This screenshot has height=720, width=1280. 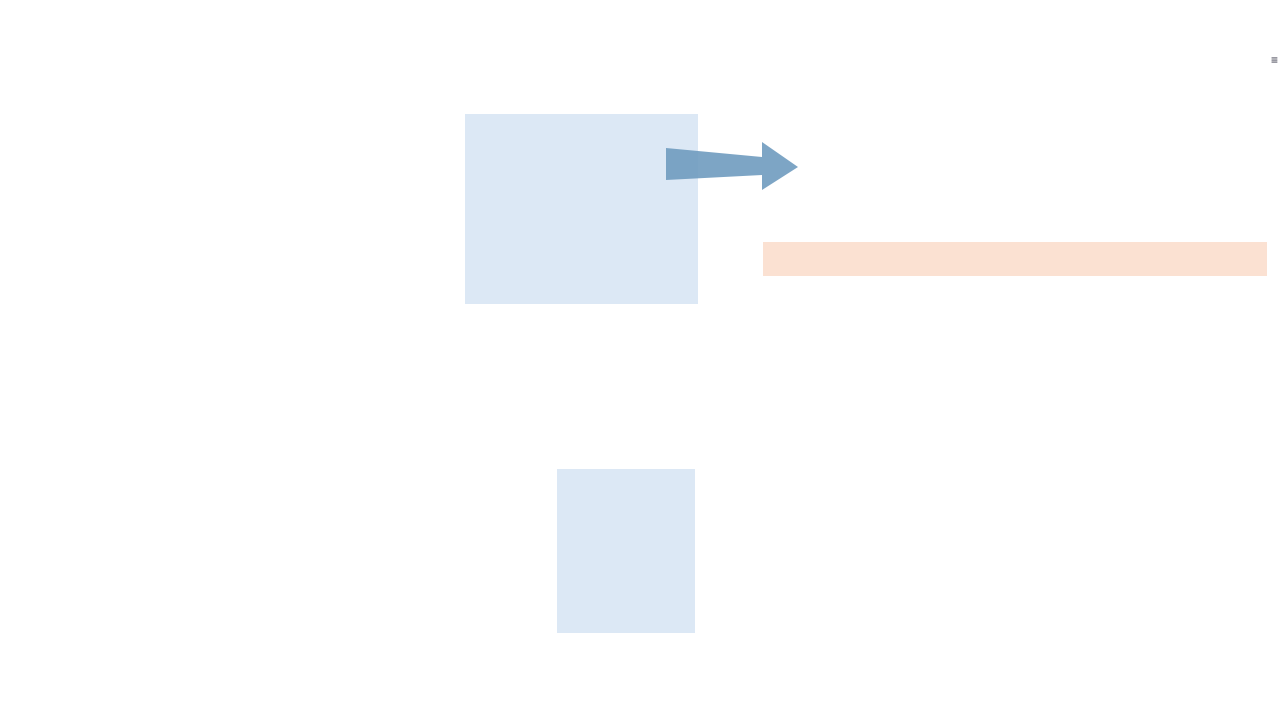 I want to click on argo-panel-2023, so click(x=91, y=175).